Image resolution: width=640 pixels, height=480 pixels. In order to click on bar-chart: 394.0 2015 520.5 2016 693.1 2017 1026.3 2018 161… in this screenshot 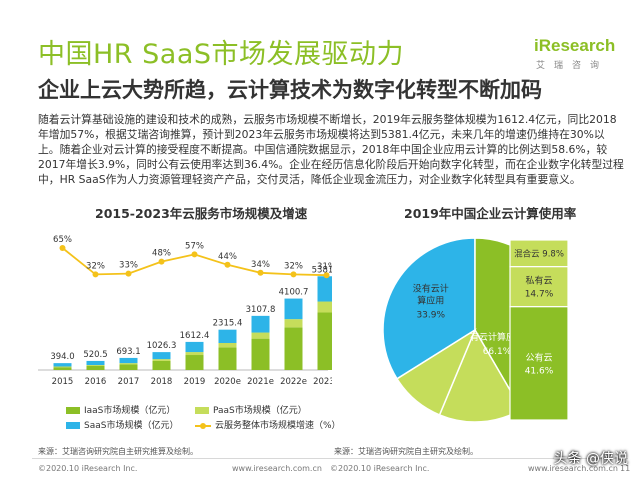, I will do `click(185, 311)`.